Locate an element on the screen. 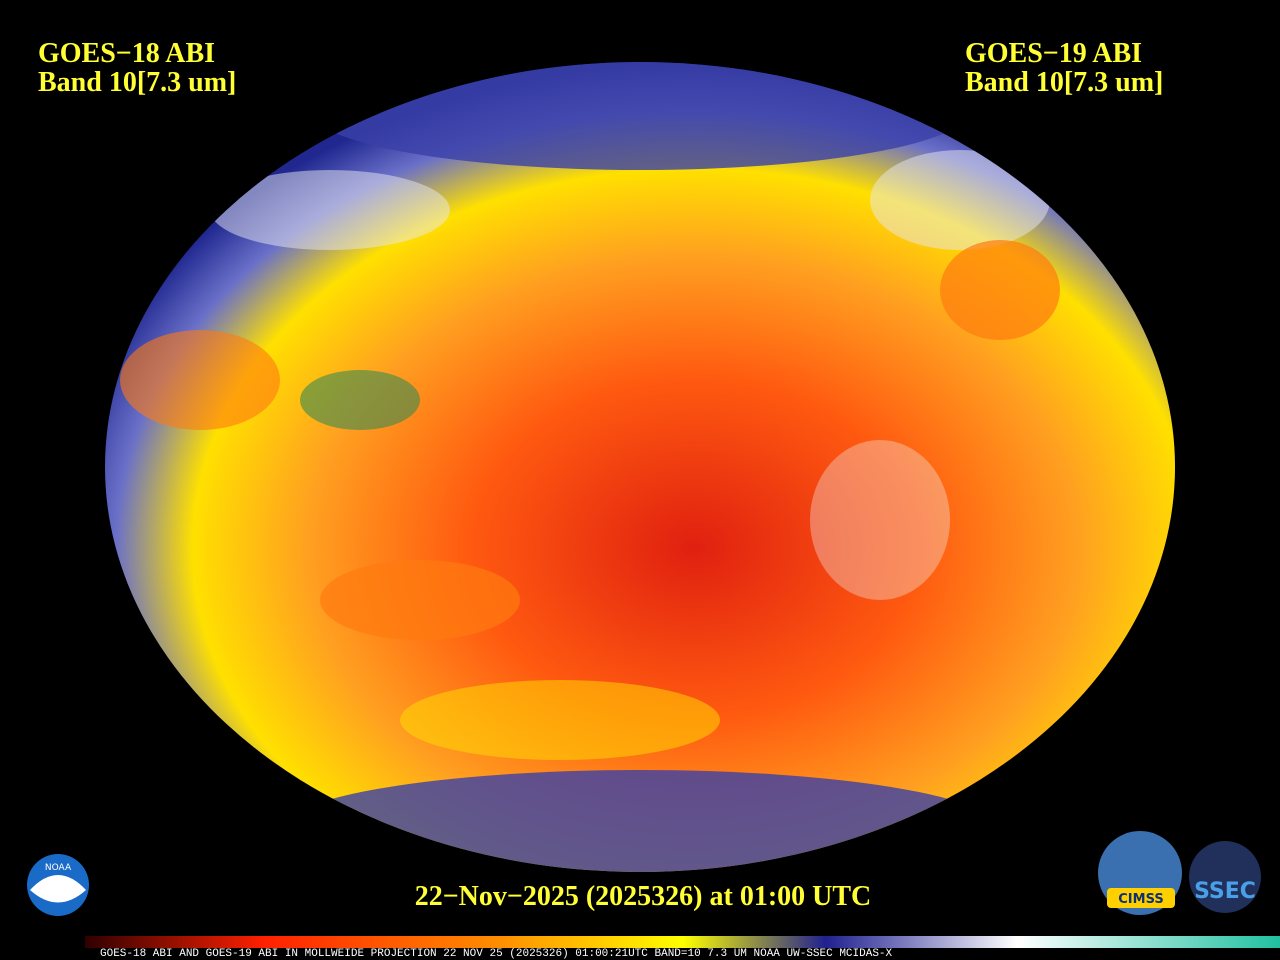 This screenshot has width=1280, height=960. cimss-text: CIMSS is located at coordinates (1140, 899).